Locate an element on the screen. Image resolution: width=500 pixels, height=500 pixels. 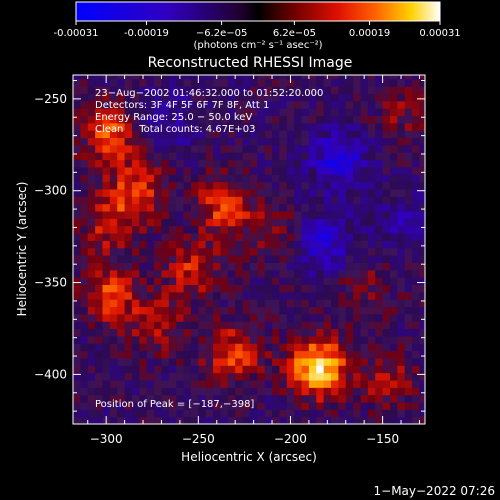
footer-timestamp: 1−May−2022 07:26 is located at coordinates (435, 491).